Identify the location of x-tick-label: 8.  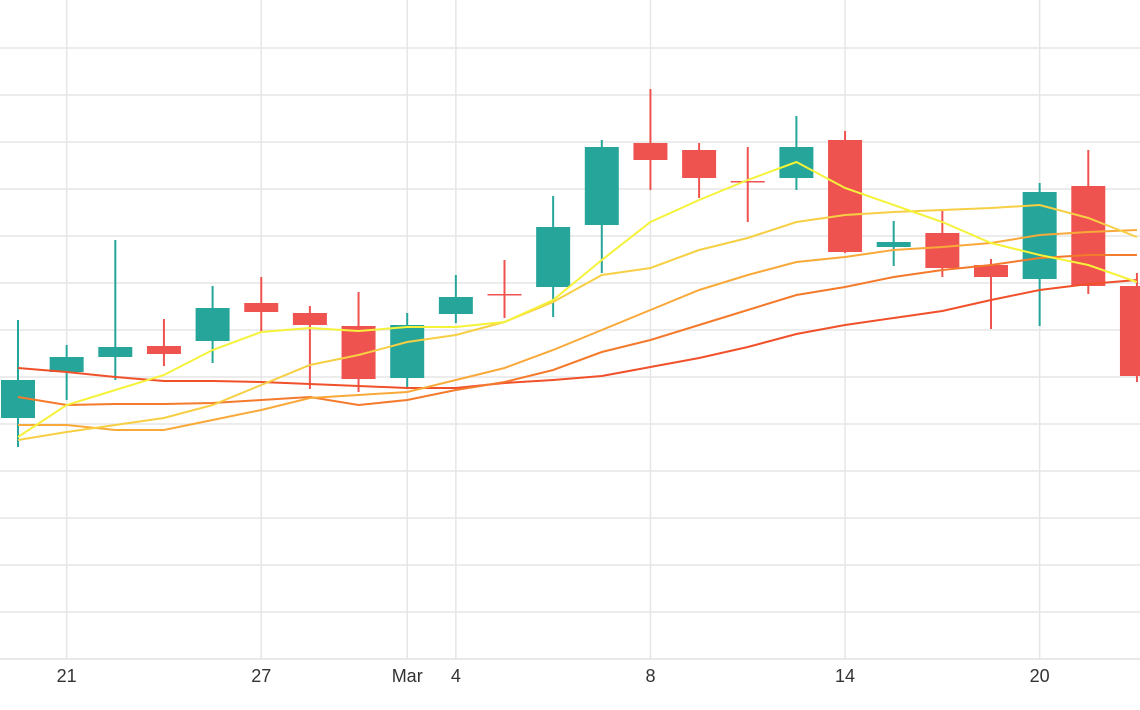
(650, 676).